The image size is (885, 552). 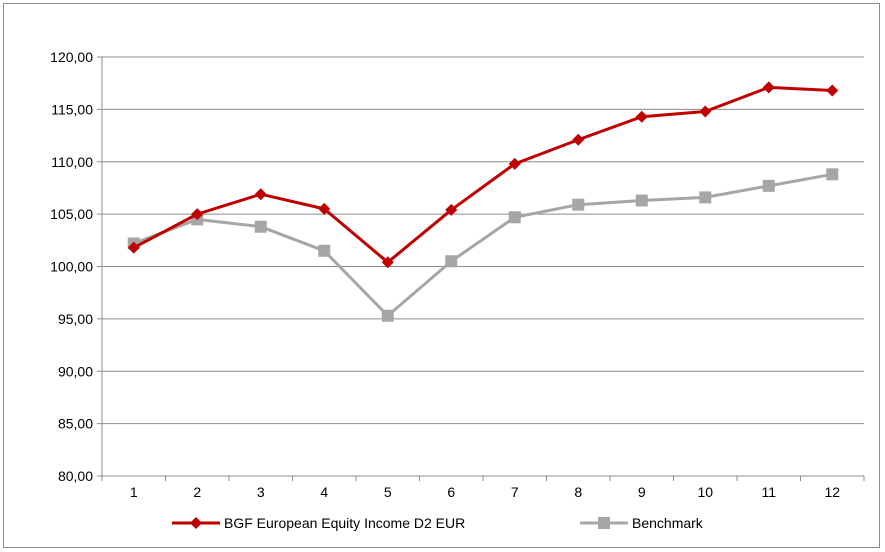 I want to click on x-tick-label: 7, so click(x=515, y=492).